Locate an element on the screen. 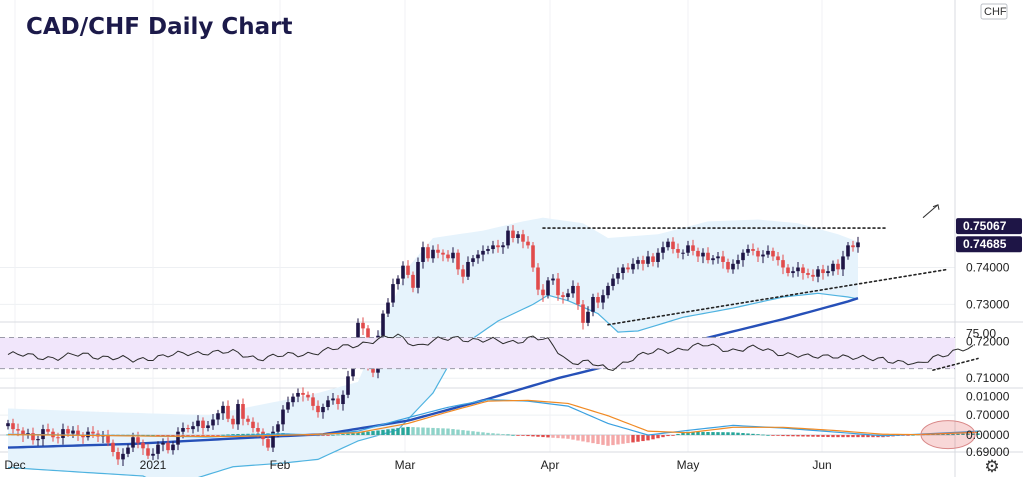 Image resolution: width=1023 pixels, height=477 pixels. gear-icon: ⚙ is located at coordinates (991, 467).